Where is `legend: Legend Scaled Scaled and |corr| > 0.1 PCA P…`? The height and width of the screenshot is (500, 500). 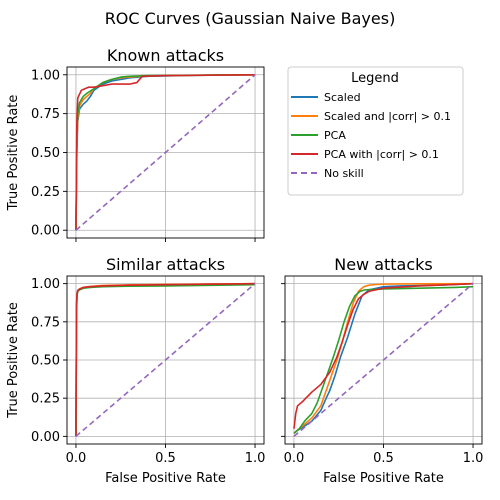 legend: Legend Scaled Scaled and |corr| > 0.1 PCA P… is located at coordinates (375, 131).